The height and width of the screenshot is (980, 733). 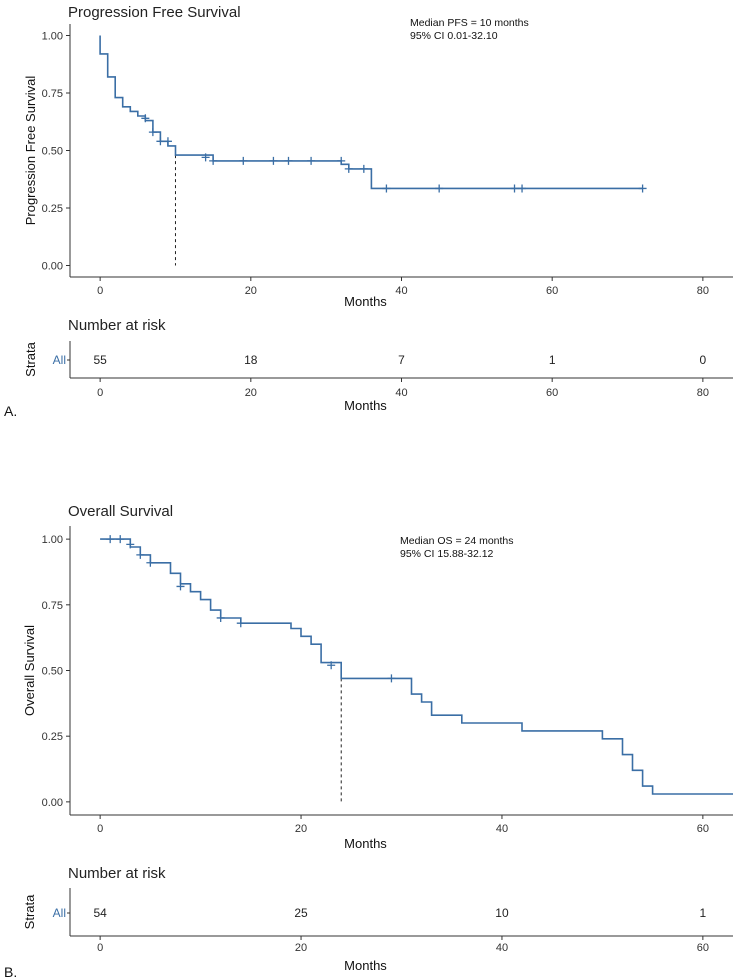 What do you see at coordinates (29, 670) in the screenshot?
I see `y-axis-label: Overall Survival` at bounding box center [29, 670].